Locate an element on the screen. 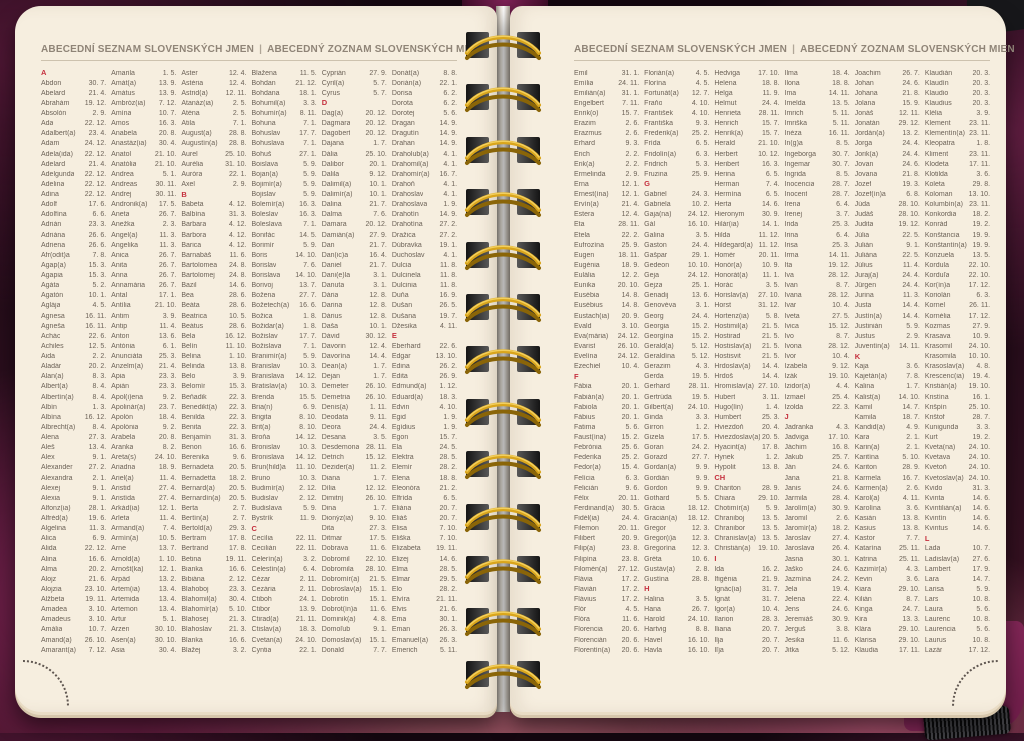 The image size is (1024, 741). name-day-entry: Enrik(o) 15. 7. is located at coordinates (606, 114).